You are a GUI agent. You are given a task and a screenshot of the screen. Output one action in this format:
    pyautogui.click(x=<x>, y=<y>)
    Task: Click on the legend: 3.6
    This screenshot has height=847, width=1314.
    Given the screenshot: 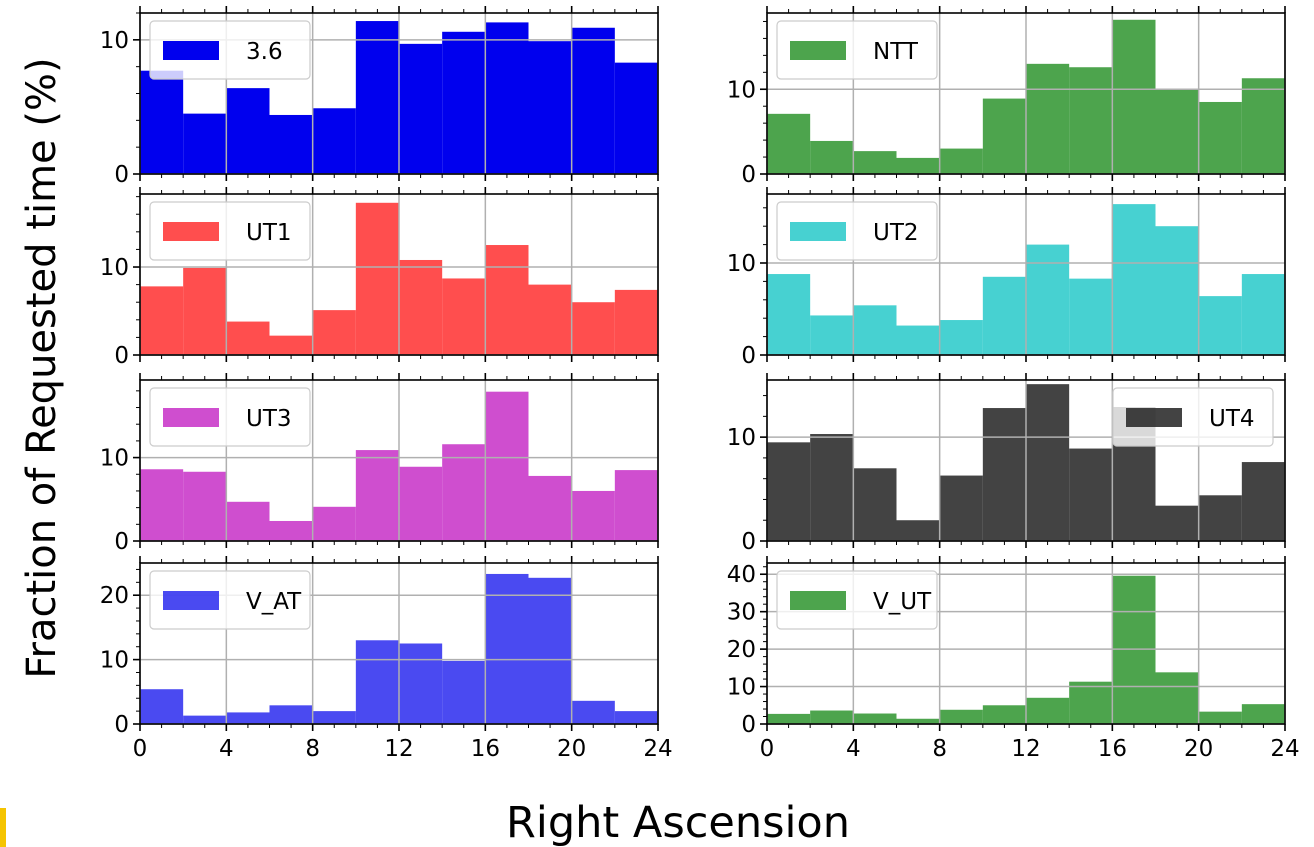 What is the action you would take?
    pyautogui.click(x=230, y=50)
    